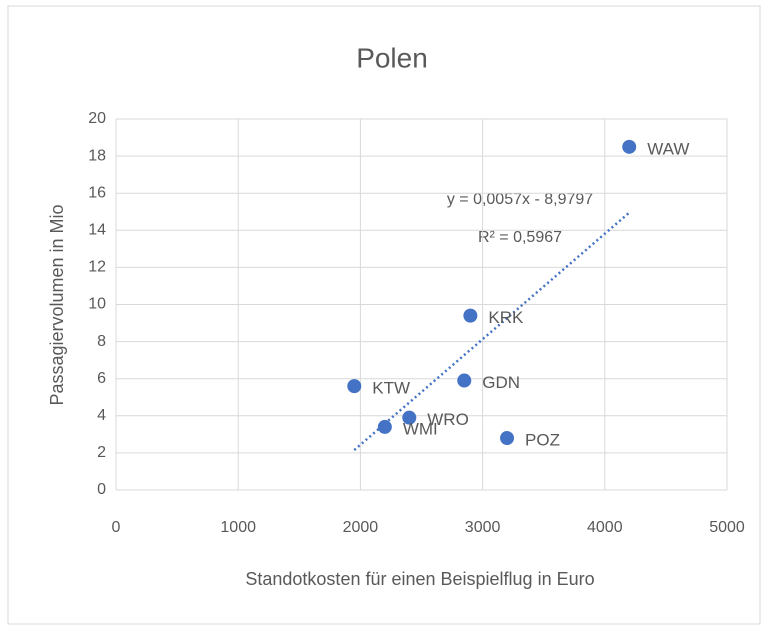  What do you see at coordinates (57, 304) in the screenshot?
I see `y-axis-label: Passagiervolumen in Mio` at bounding box center [57, 304].